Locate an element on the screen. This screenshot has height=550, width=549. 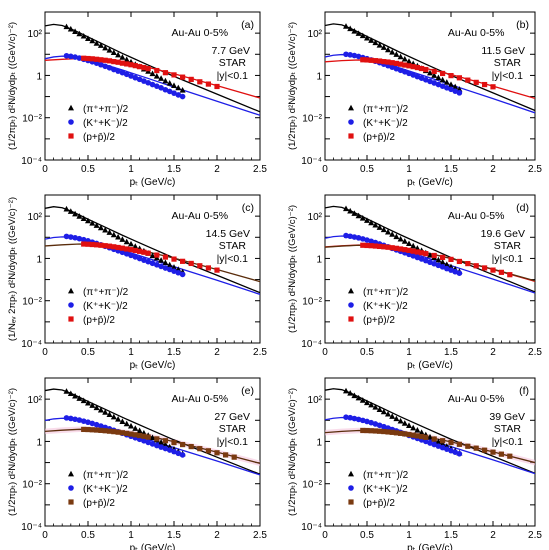
x-tick-label: 1.5 is located at coordinates (451, 352).